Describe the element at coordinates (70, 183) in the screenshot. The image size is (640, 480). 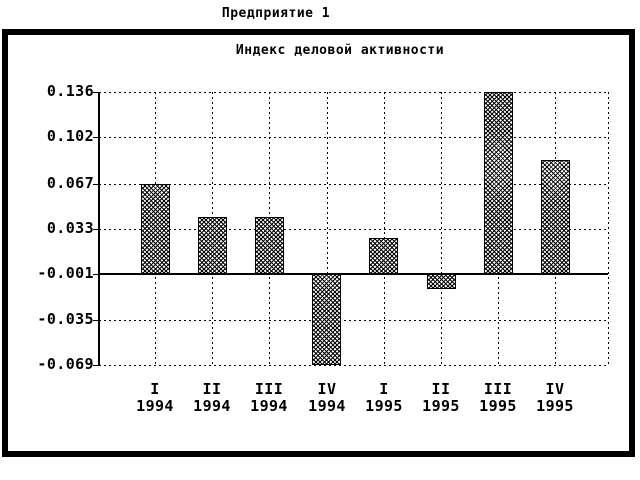
I see `y-tick-label: 0.067` at that location.